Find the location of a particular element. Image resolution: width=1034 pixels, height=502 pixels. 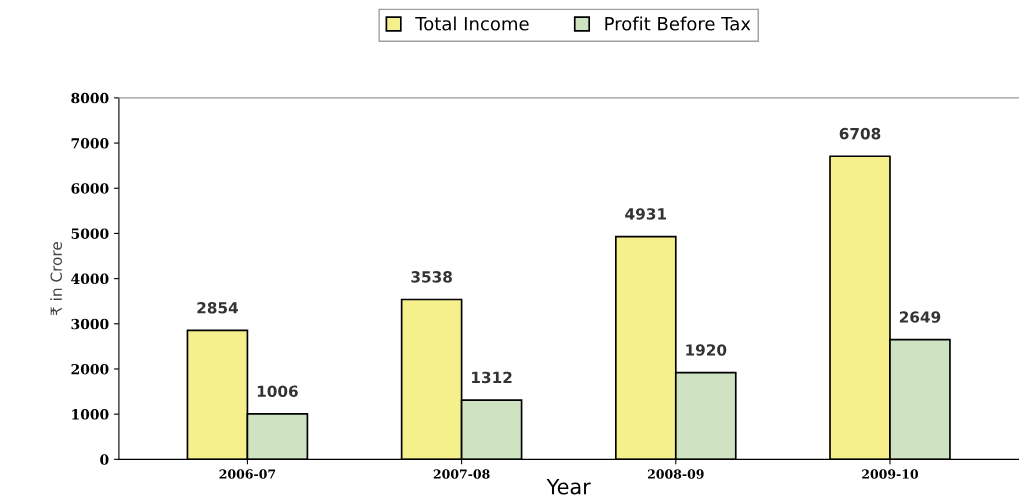

y-tick-label: 8000 is located at coordinates (90, 98).